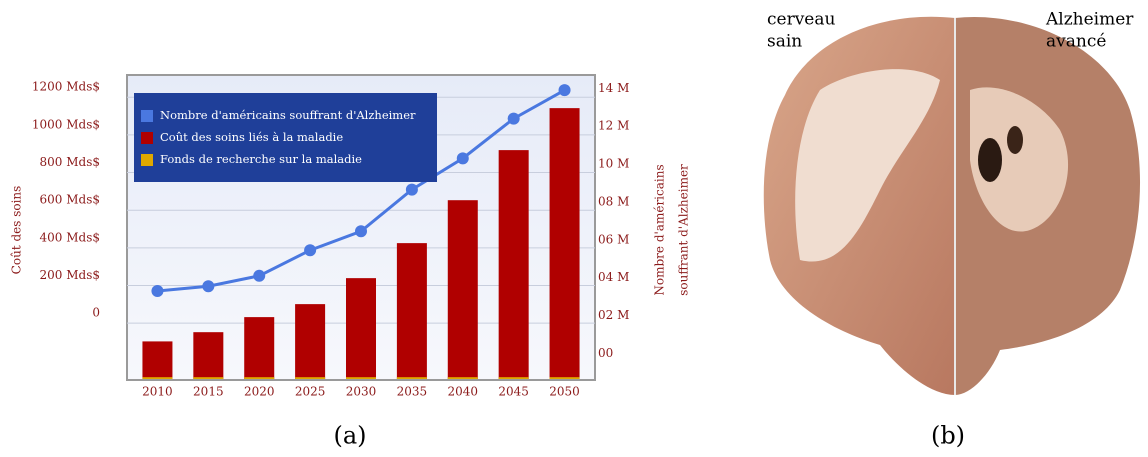 Image resolution: width=1148 pixels, height=457 pixels. I want to click on y2-tick-label: 00, so click(605, 353).